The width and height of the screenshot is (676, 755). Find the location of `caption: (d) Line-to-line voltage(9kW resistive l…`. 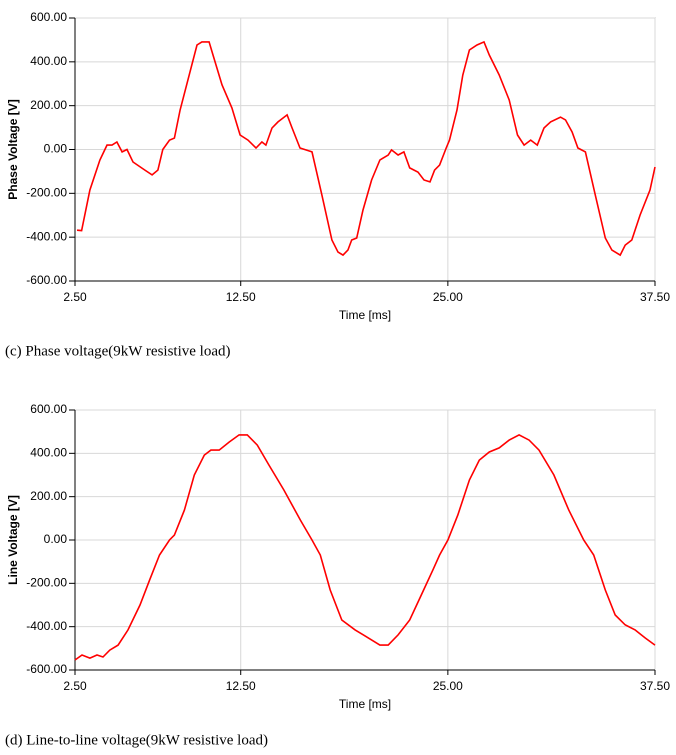

caption: (d) Line-to-line voltage(9kW resistive l… is located at coordinates (136, 740).